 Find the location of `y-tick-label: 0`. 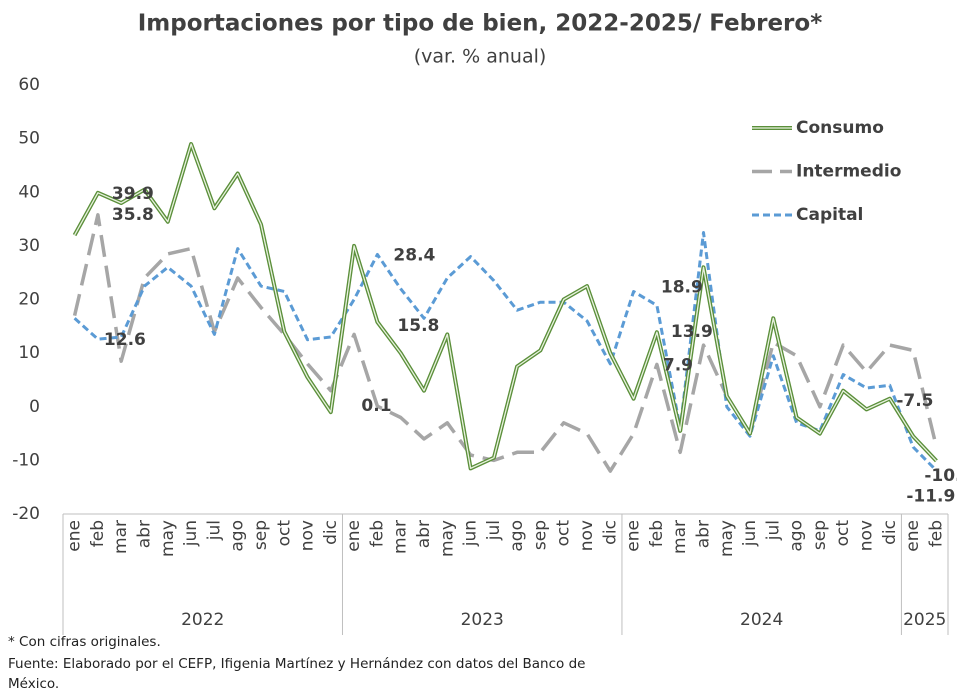

y-tick-label: 0 is located at coordinates (34, 407).